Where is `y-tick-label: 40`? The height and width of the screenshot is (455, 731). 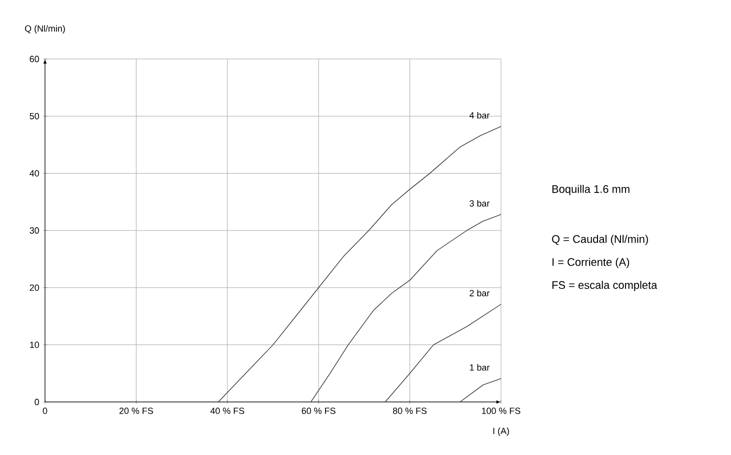 y-tick-label: 40 is located at coordinates (35, 173).